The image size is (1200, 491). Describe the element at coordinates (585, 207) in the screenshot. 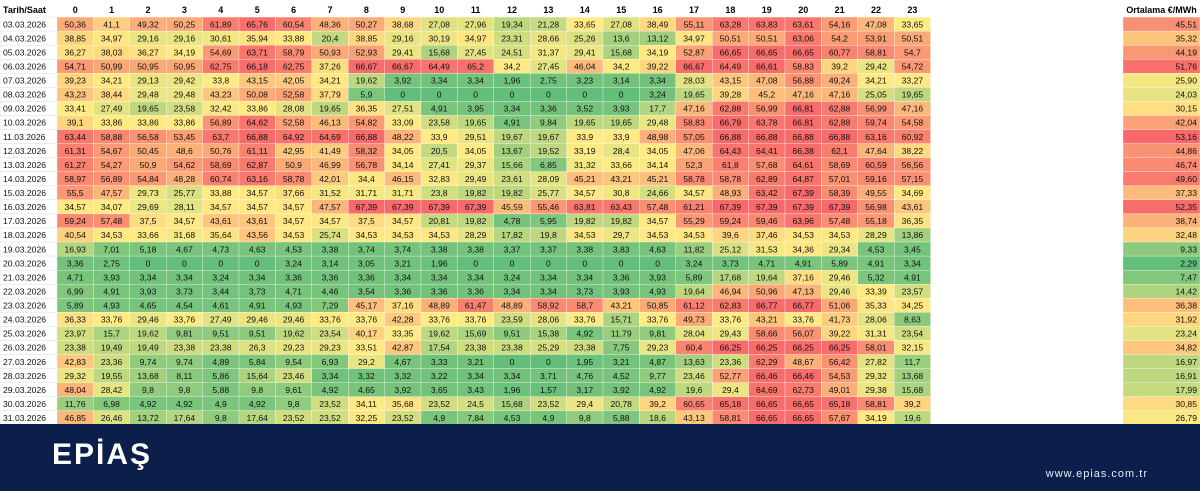

I see `cell-value: 63,81` at that location.